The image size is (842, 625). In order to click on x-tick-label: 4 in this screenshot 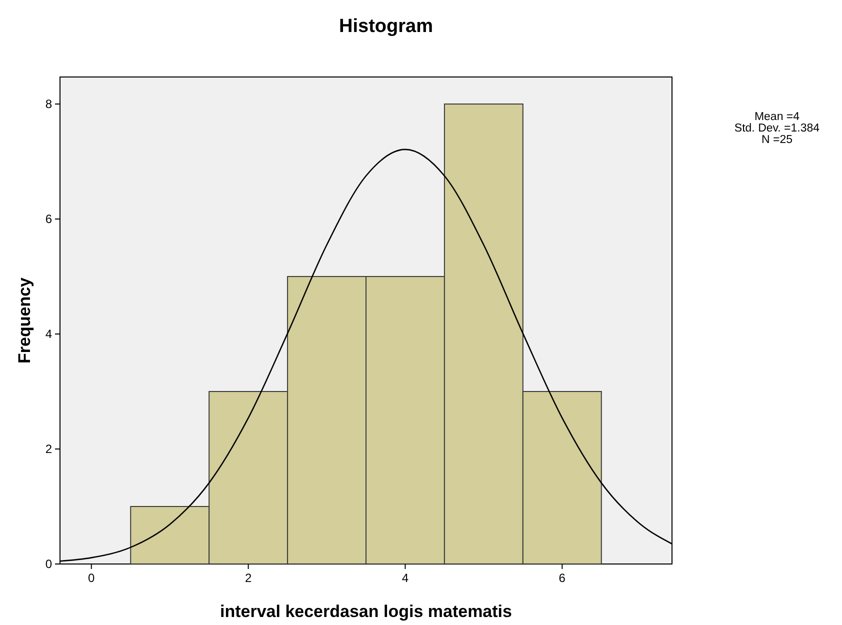, I will do `click(405, 578)`.